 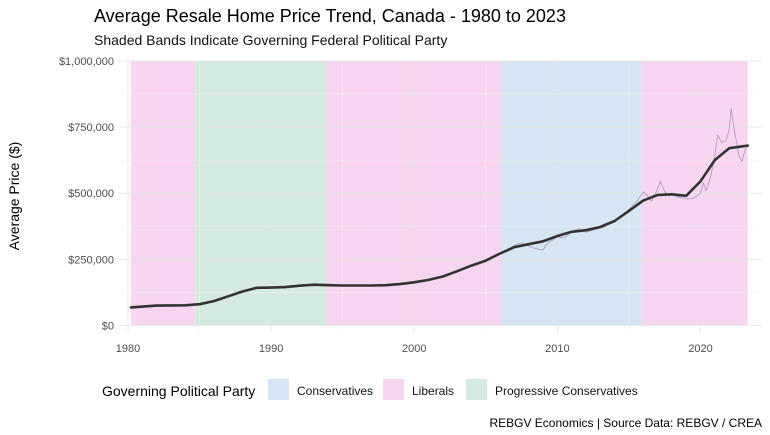 What do you see at coordinates (86, 62) in the screenshot?
I see `y-tick-label: $1,000,000` at bounding box center [86, 62].